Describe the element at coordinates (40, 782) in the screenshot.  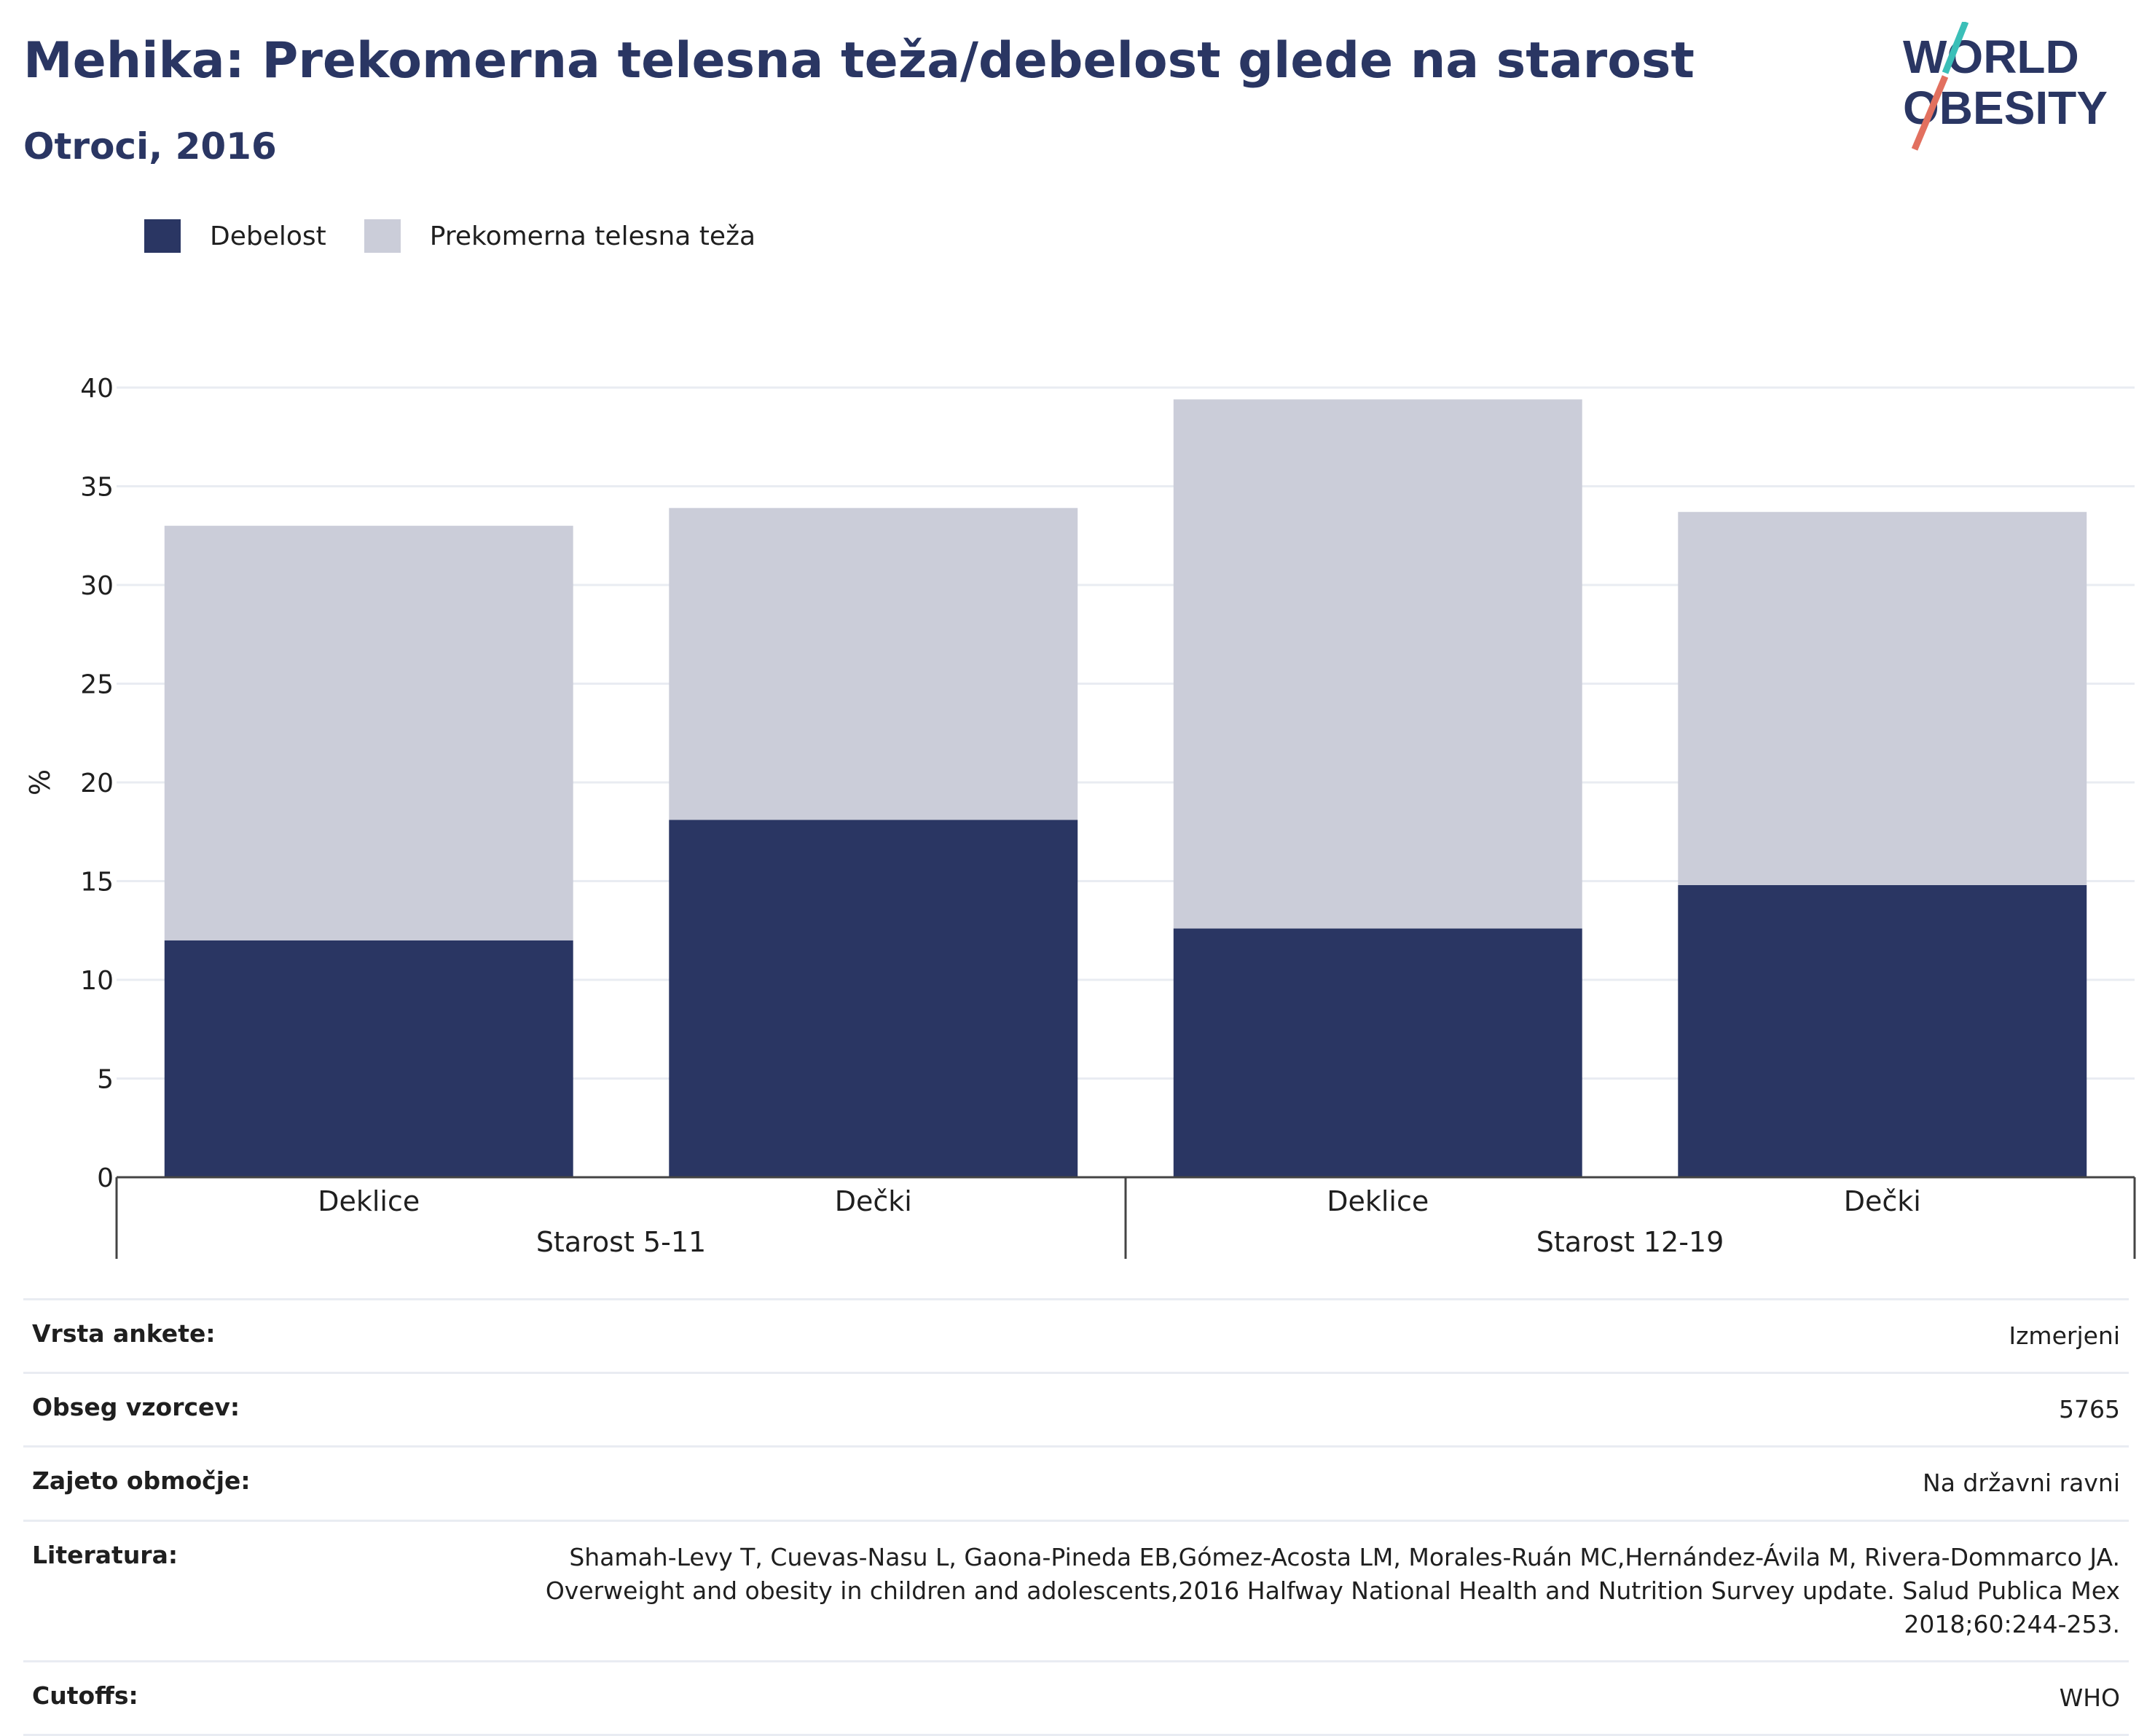
I see `y-axis-label: %` at that location.